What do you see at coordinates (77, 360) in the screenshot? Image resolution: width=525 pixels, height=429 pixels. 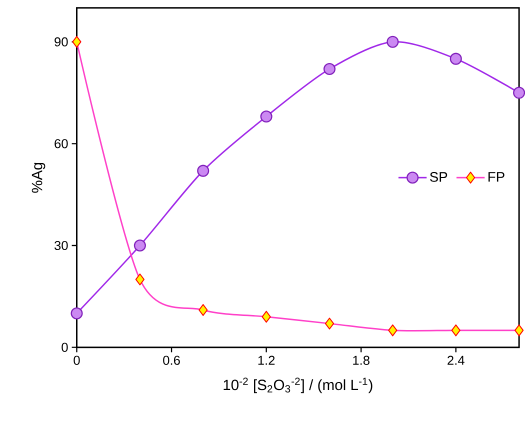 I see `x-tick-label: 0` at bounding box center [77, 360].